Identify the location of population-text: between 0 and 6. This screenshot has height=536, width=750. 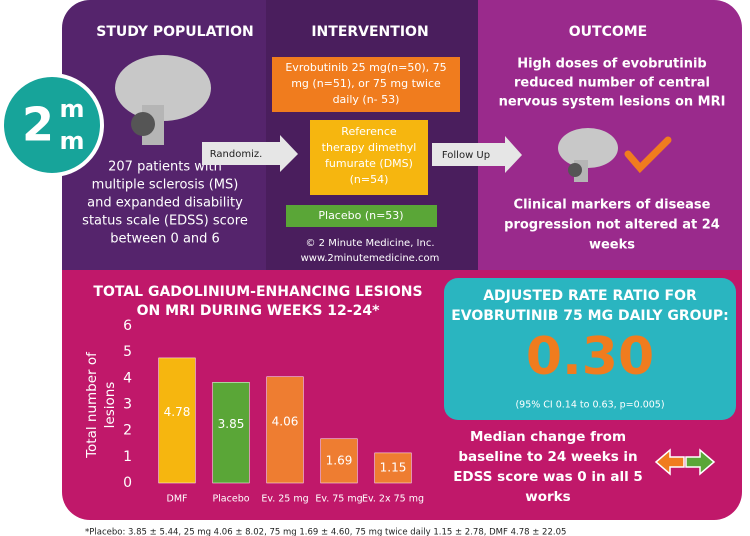
(165, 239).